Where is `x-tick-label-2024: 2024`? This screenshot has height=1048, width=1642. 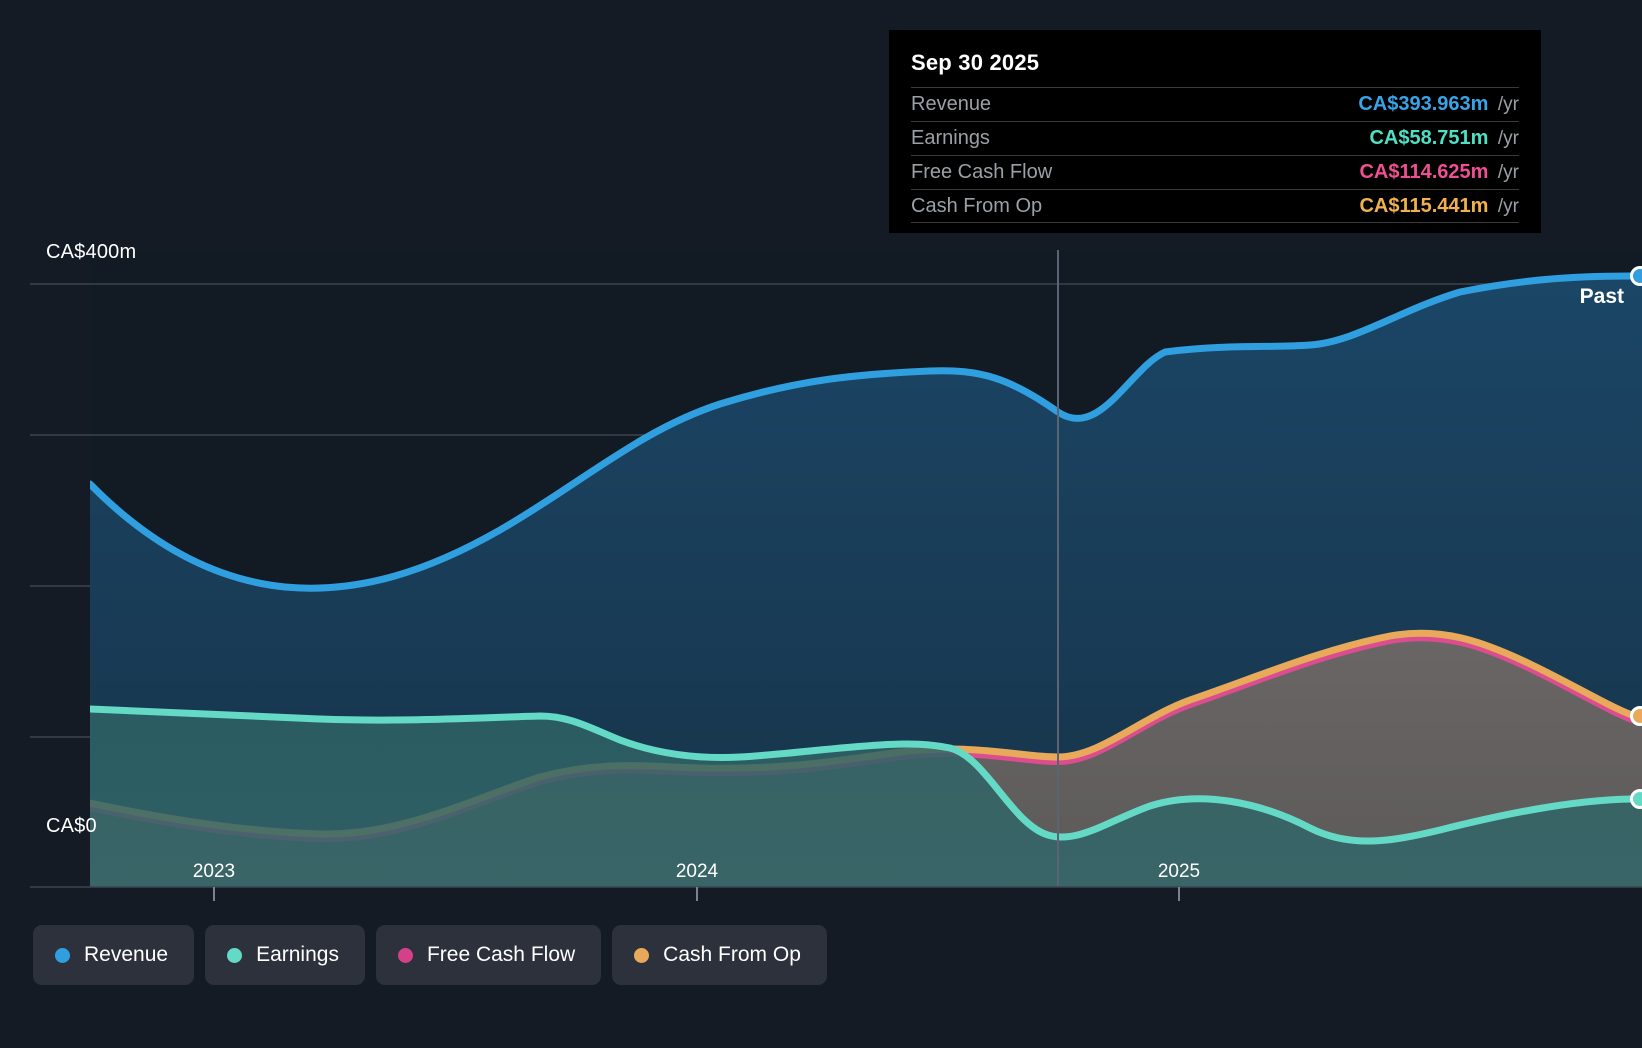 x-tick-label-2024: 2024 is located at coordinates (697, 871).